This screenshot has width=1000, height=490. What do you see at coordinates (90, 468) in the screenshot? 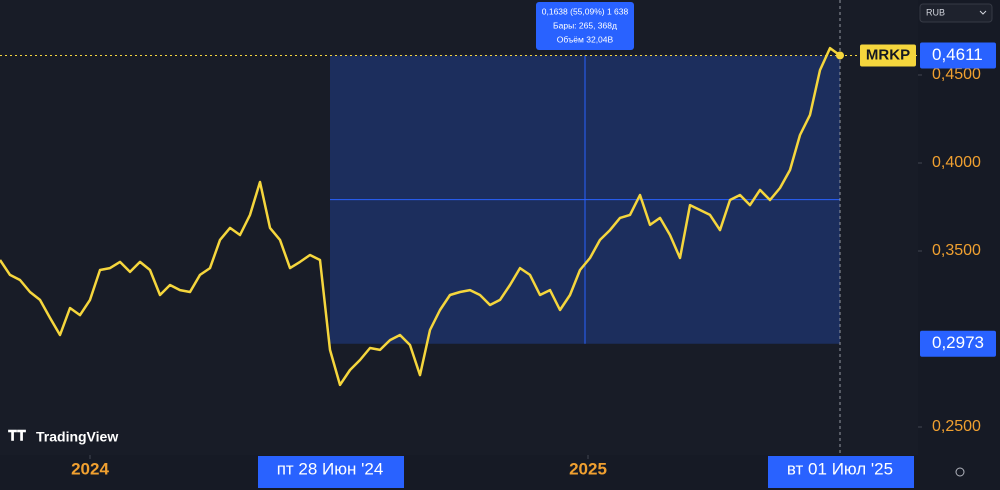
I see `x-tick-label: 2024` at bounding box center [90, 468].